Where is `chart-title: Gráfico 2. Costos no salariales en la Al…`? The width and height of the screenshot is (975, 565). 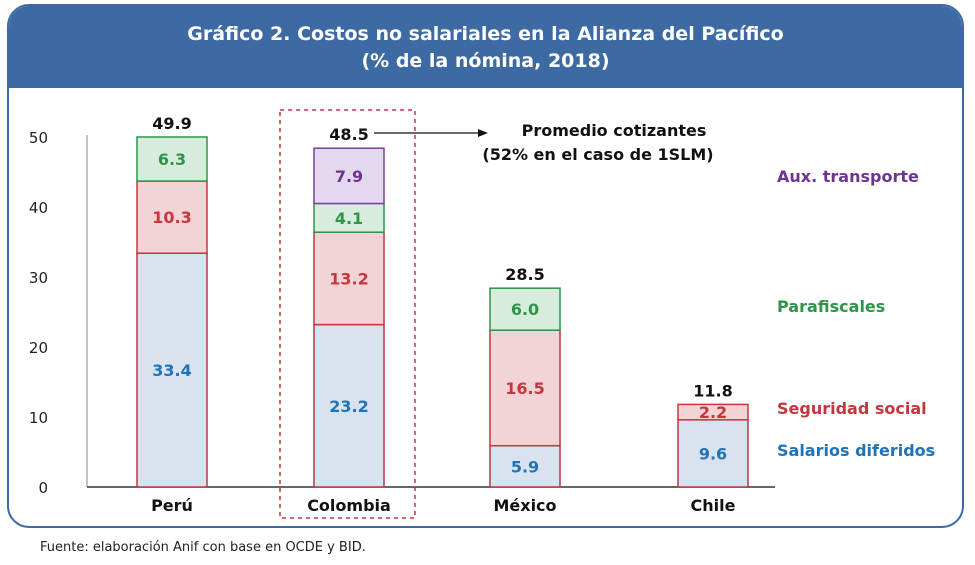
chart-title: Gráfico 2. Costos no salariales en la Al… is located at coordinates (485, 34).